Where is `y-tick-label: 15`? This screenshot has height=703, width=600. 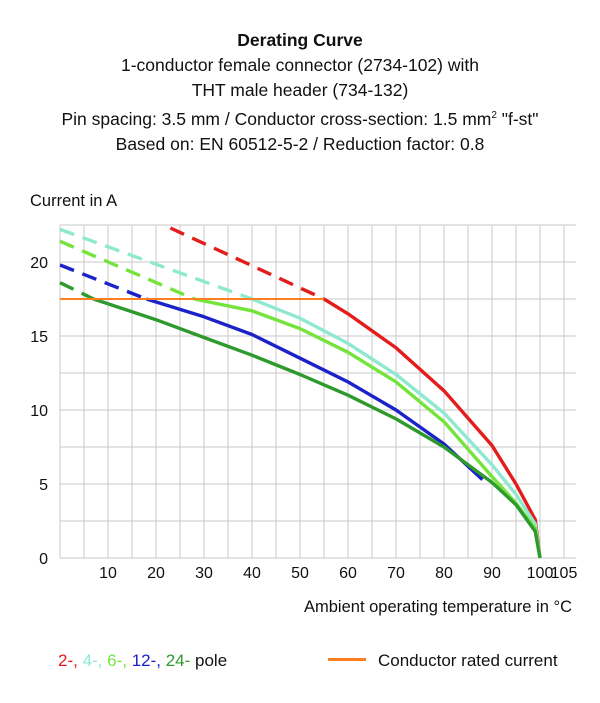 y-tick-label: 15 is located at coordinates (39, 337).